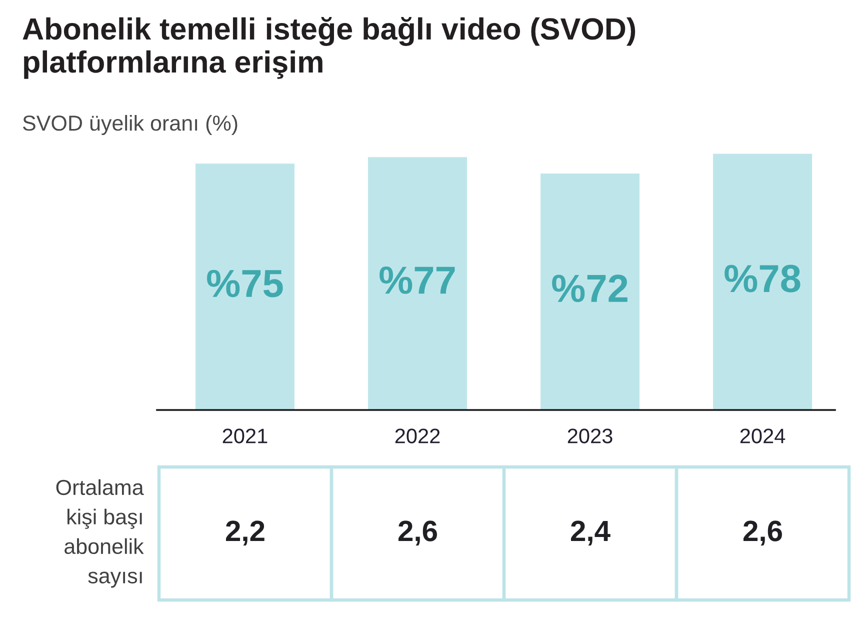  Describe the element at coordinates (245, 436) in the screenshot. I see `x-tick-label: 2021` at that location.